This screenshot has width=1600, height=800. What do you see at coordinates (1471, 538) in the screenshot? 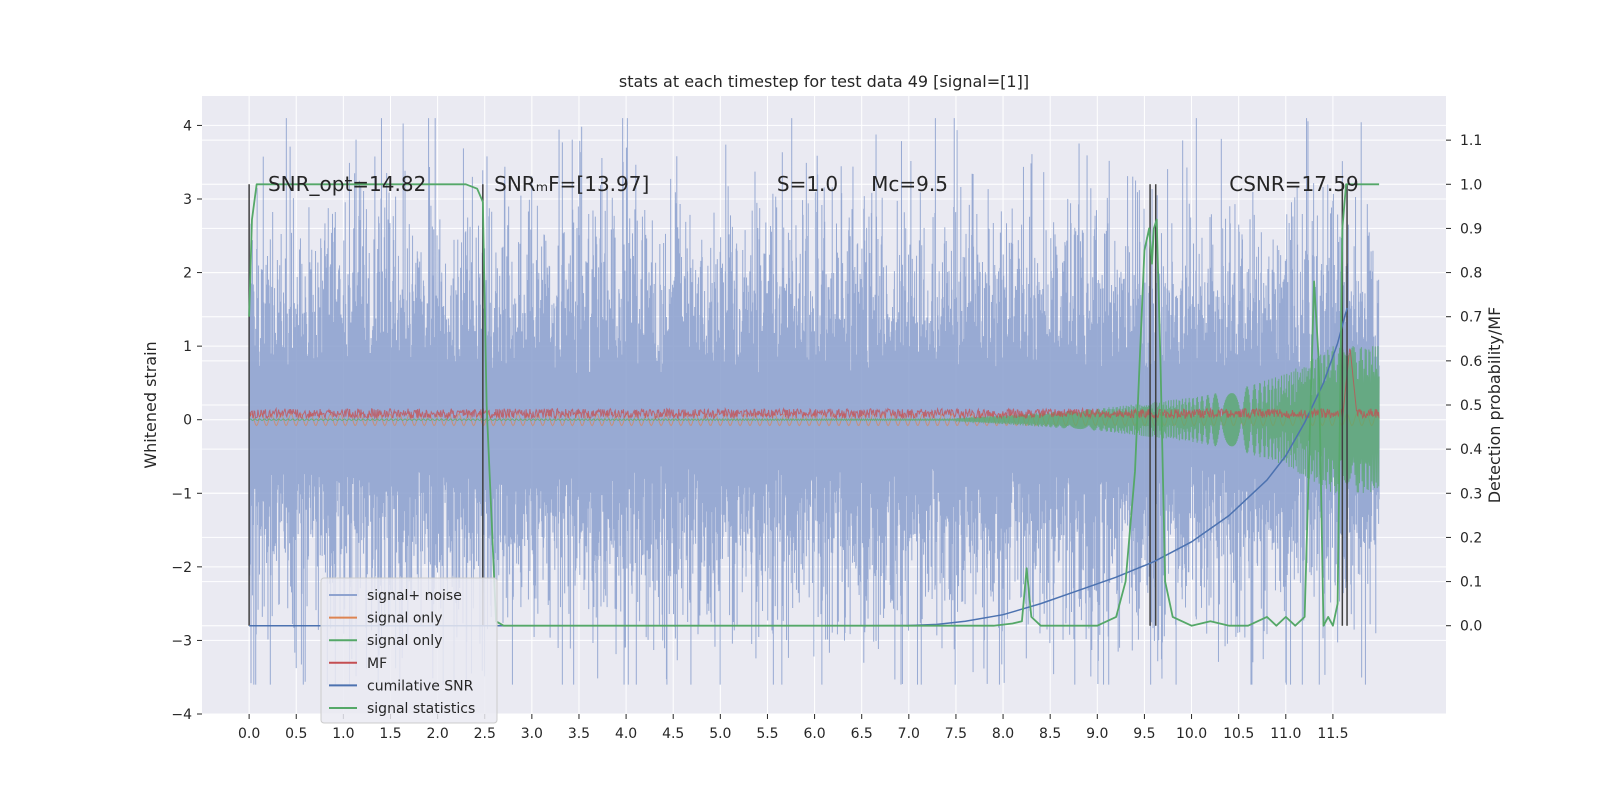
I see `y2-tick-label: 0.2` at bounding box center [1471, 538].